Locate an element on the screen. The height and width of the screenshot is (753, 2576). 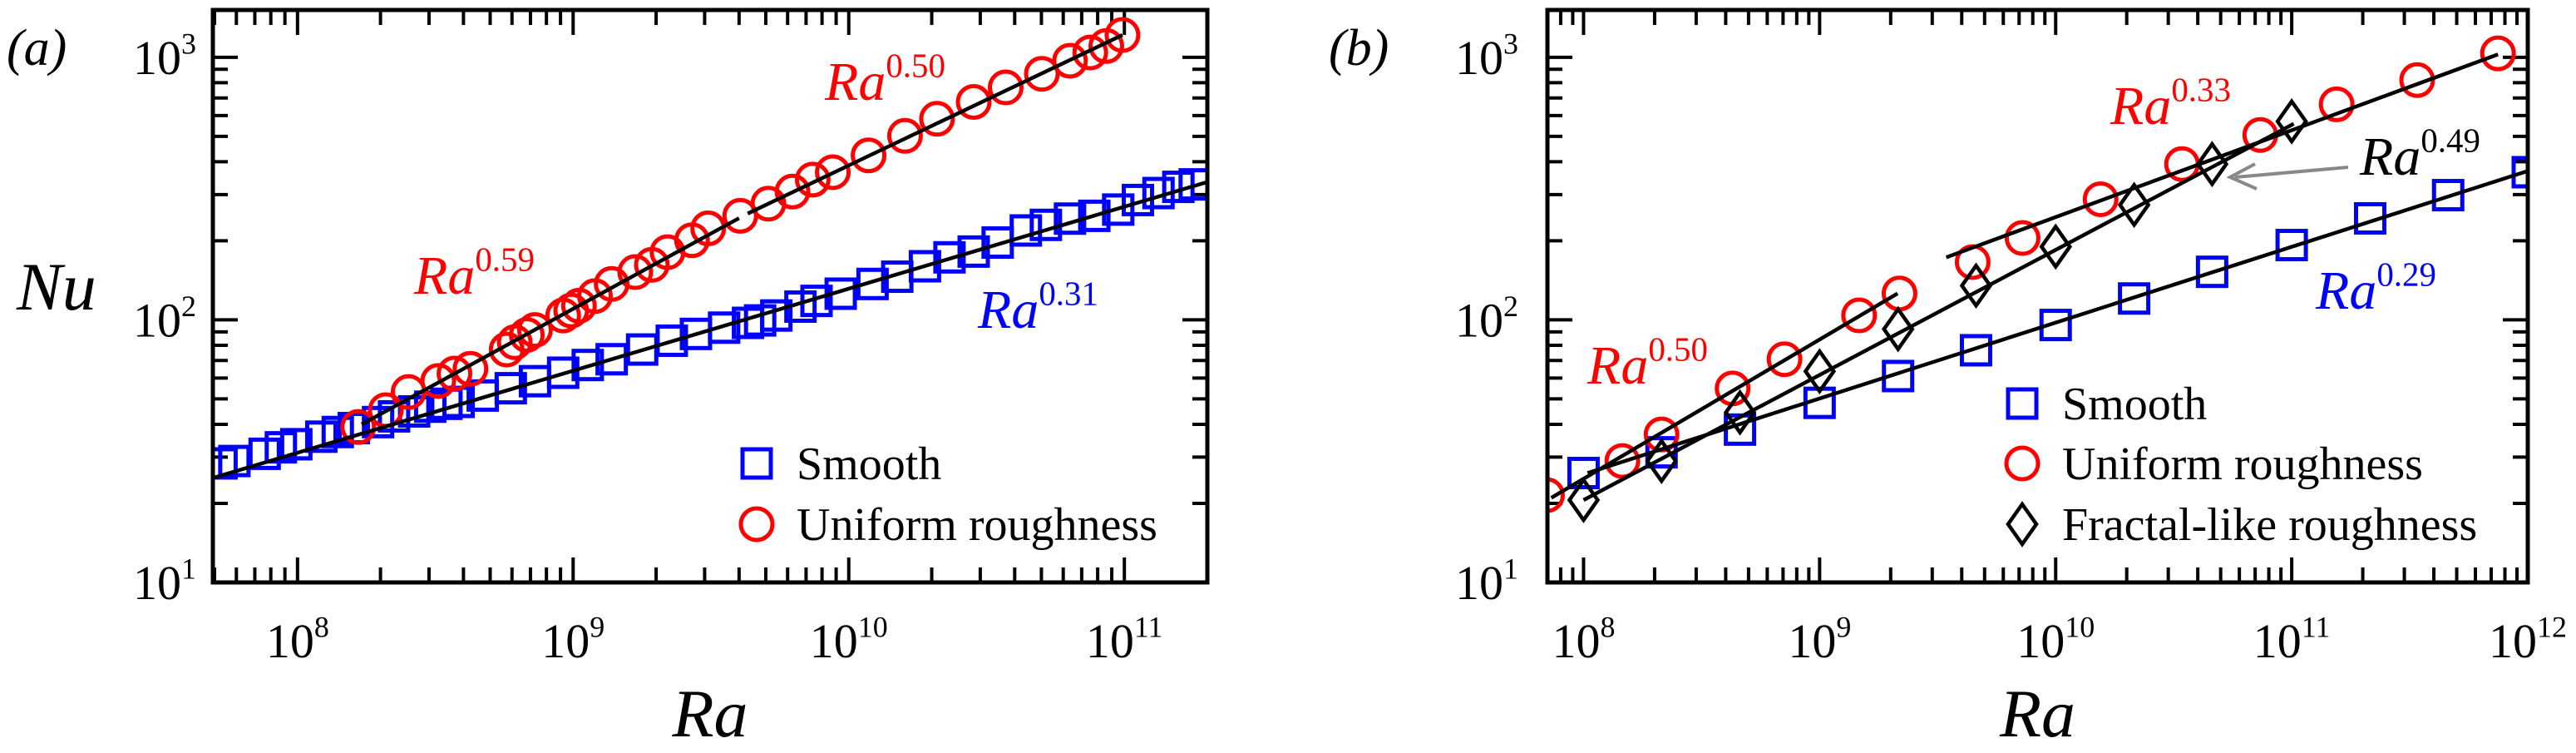
panel-label: (a) is located at coordinates (37, 49).